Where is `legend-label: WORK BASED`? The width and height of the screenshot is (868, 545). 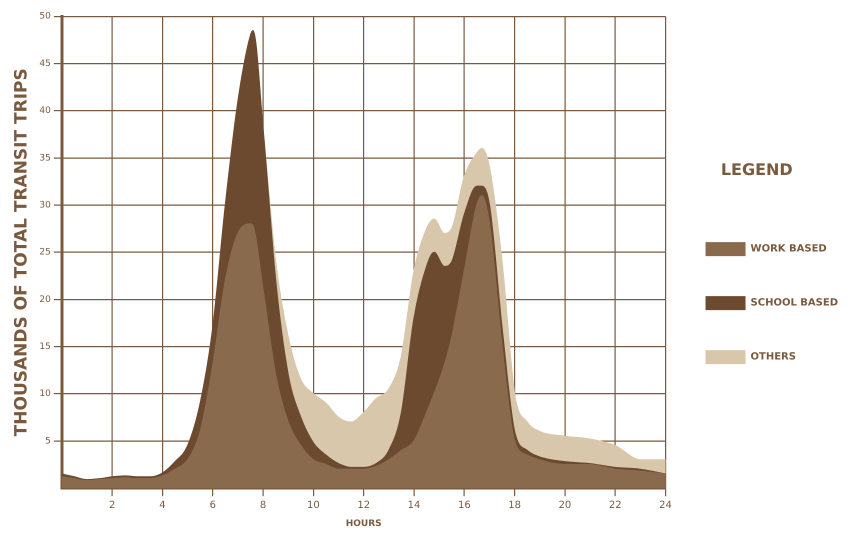
legend-label: WORK BASED is located at coordinates (788, 249).